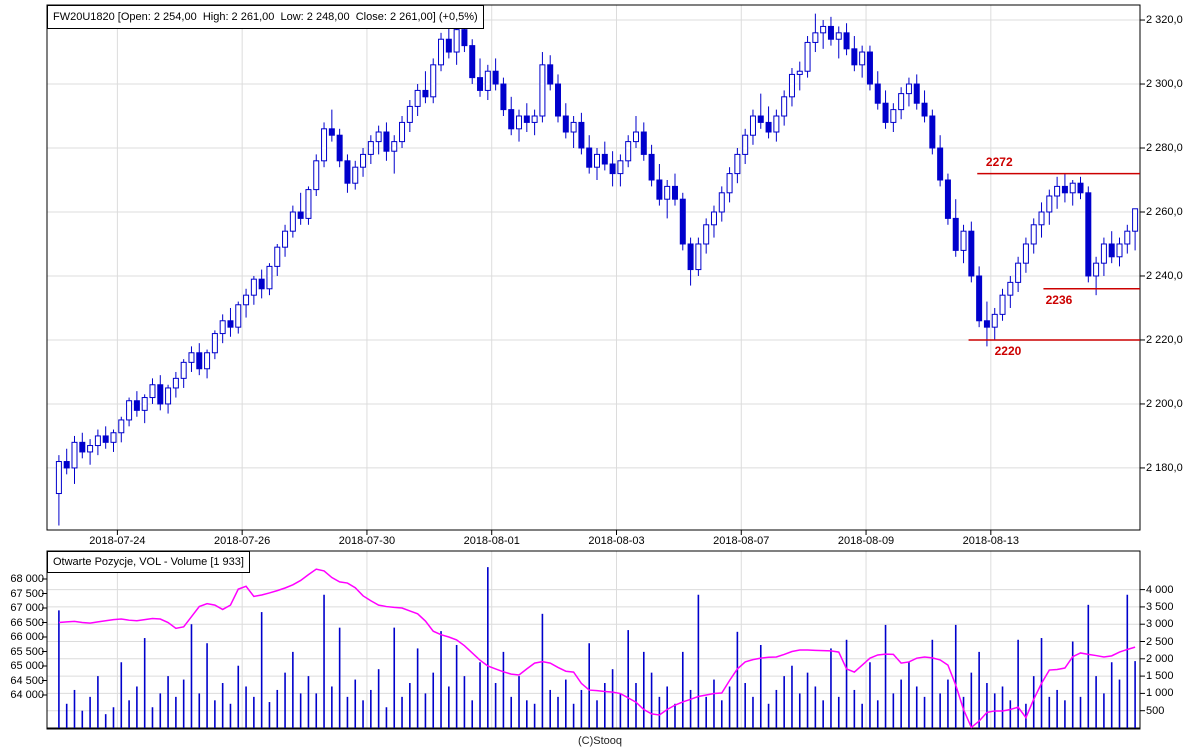  What do you see at coordinates (600, 741) in the screenshot?
I see `credit-text: (C)Stooq` at bounding box center [600, 741].